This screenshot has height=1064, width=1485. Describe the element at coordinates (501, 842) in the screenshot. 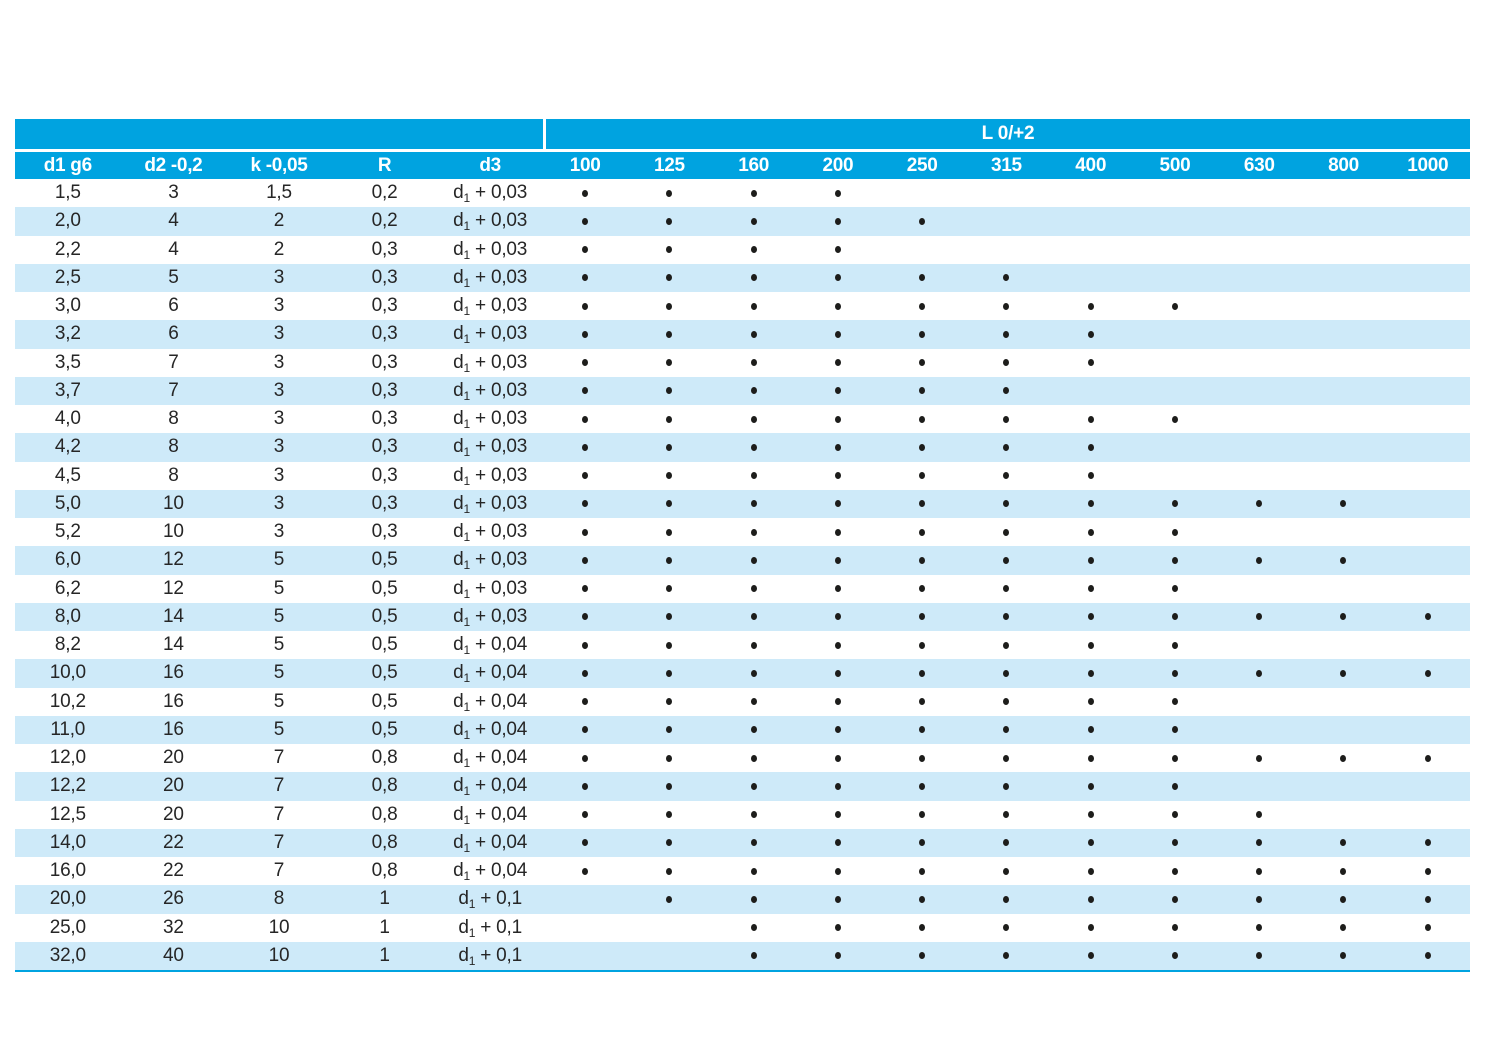

I see `d3-tolerance: + 0,04` at that location.